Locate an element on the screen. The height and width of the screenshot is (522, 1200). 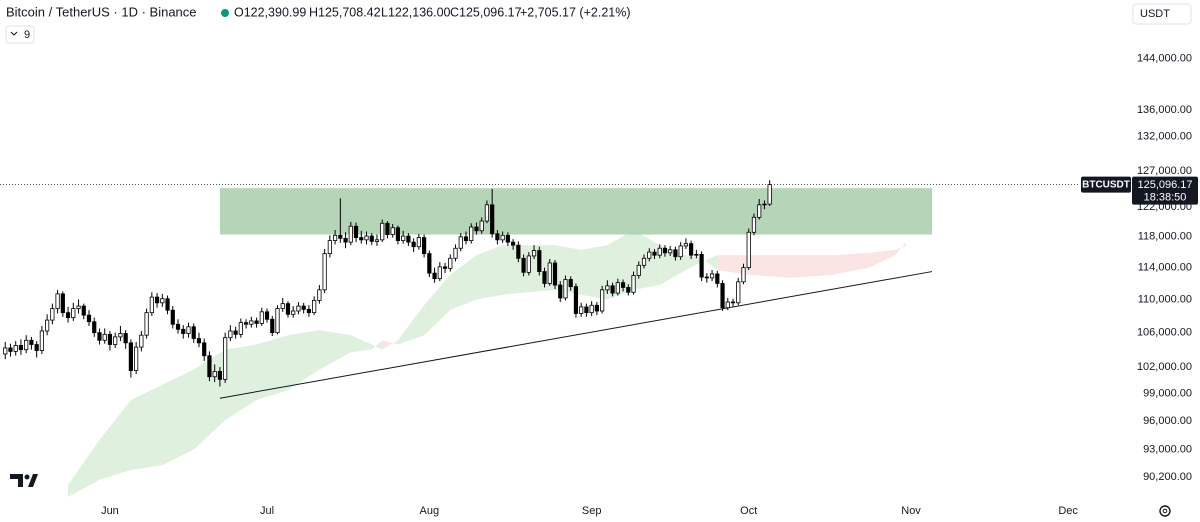
close-value: C125,096.17 is located at coordinates (486, 12).